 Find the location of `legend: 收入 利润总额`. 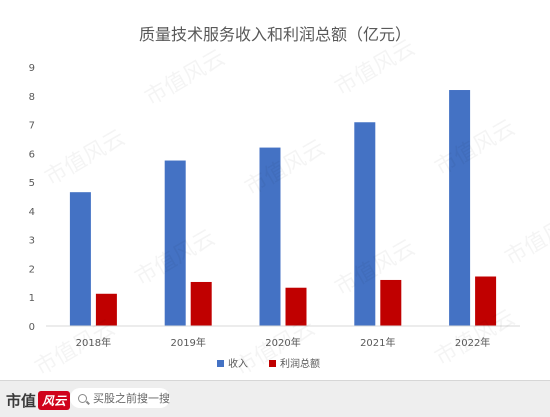

legend: 收入 利润总额 is located at coordinates (268, 363).